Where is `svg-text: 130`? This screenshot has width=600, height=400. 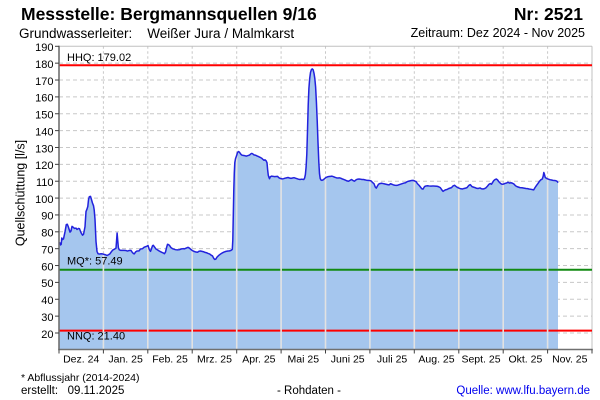
svg-text: 130 is located at coordinates (44, 149).